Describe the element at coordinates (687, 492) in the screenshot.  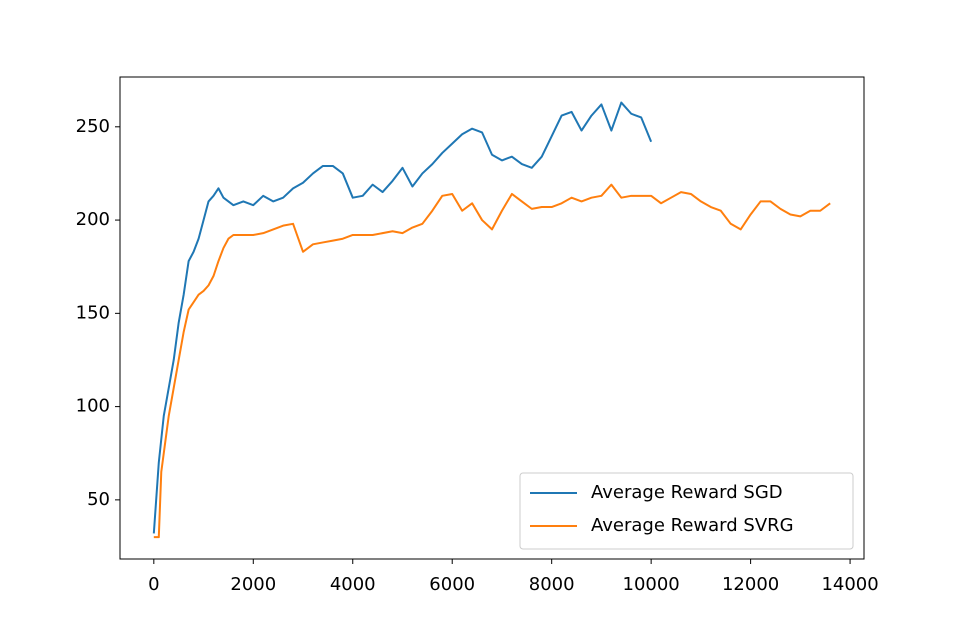
I see `legend-label: Average Reward SGD` at that location.